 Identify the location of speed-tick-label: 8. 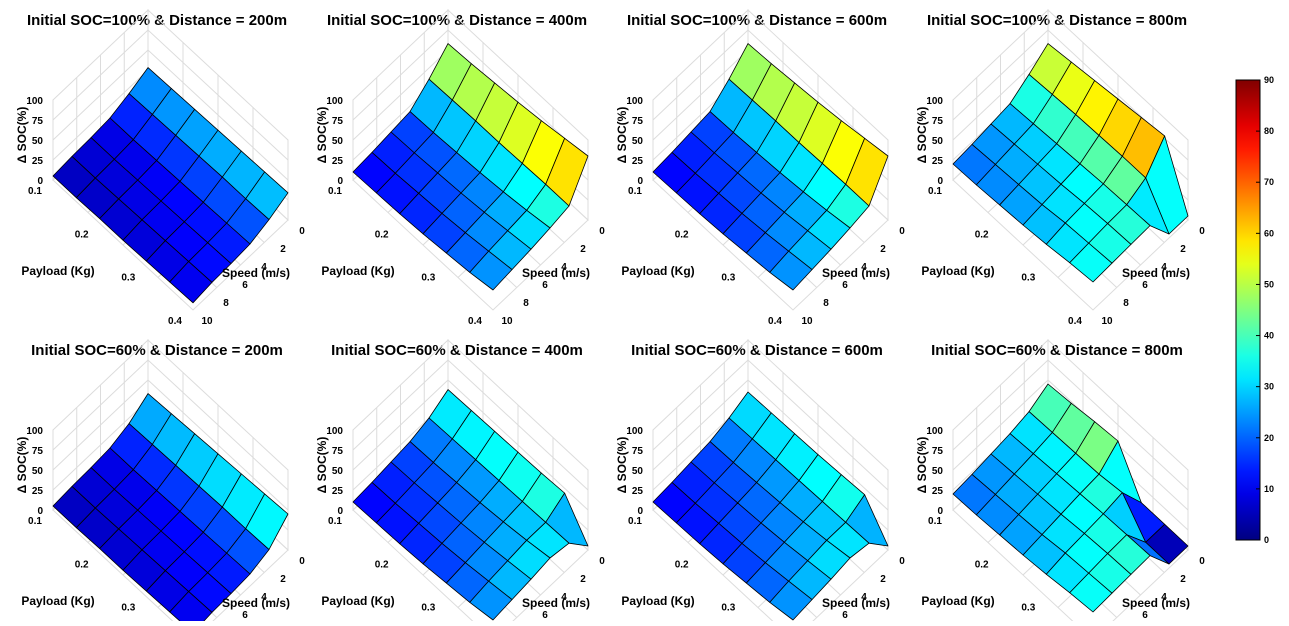
(226, 303).